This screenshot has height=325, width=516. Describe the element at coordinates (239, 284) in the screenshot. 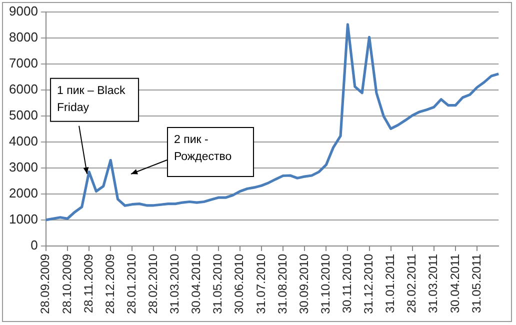

I see `x-tick-label: 30.06.2010` at that location.